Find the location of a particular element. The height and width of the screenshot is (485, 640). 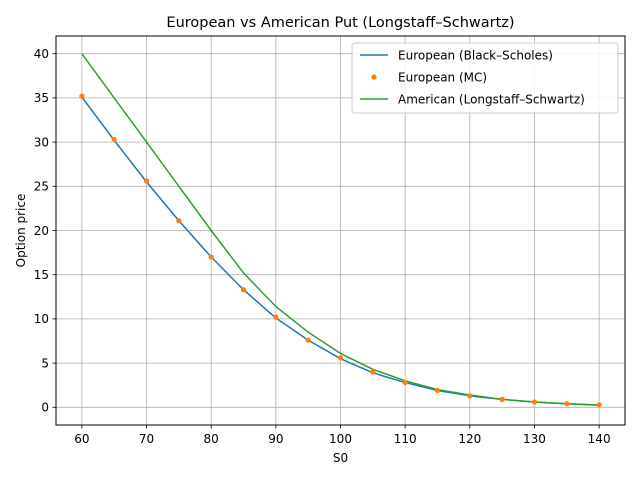

y-tick-label: 0 is located at coordinates (45, 408).